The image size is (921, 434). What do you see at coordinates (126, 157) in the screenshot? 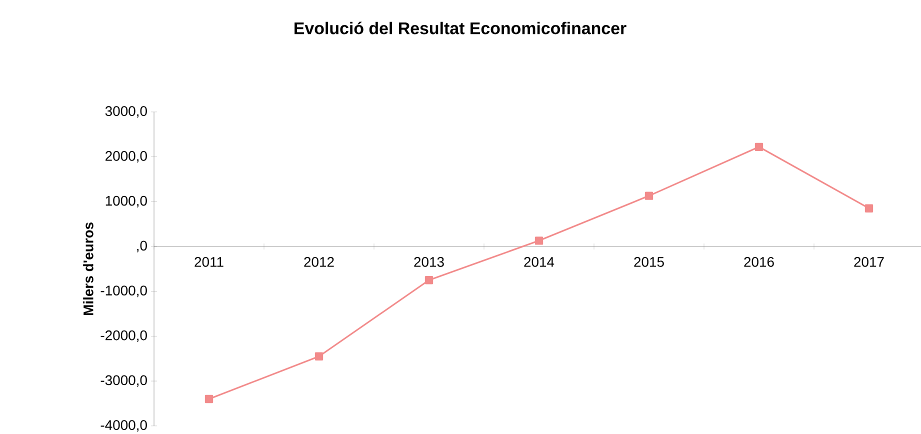
I see `y-tick-label: 2000,0` at bounding box center [126, 157].